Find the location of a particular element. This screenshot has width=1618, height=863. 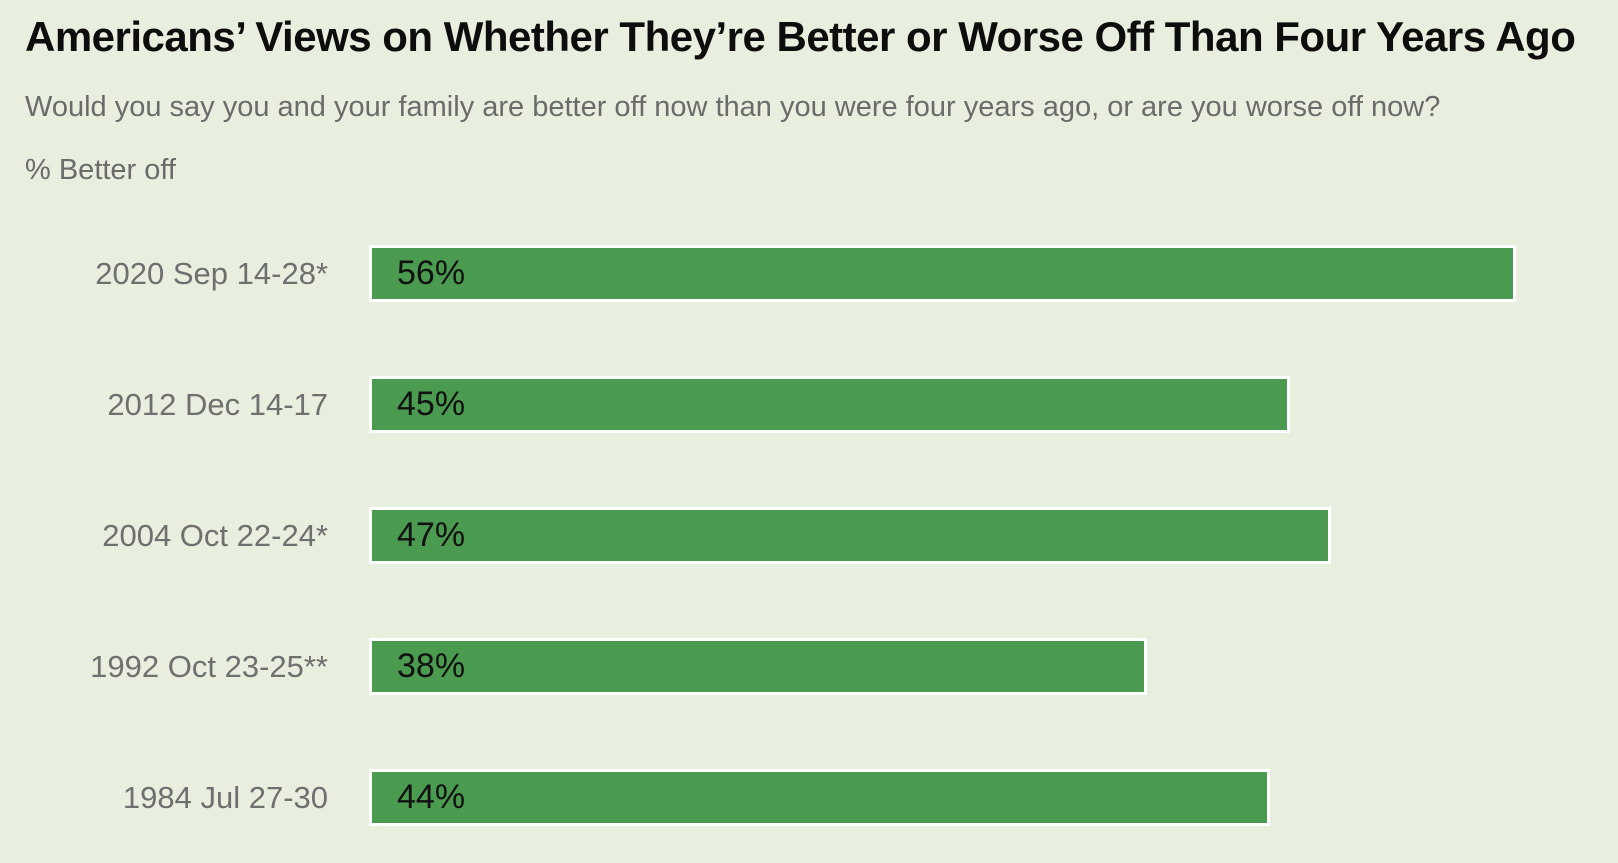

category-label: 2020 Sep 14-28* is located at coordinates (211, 273).